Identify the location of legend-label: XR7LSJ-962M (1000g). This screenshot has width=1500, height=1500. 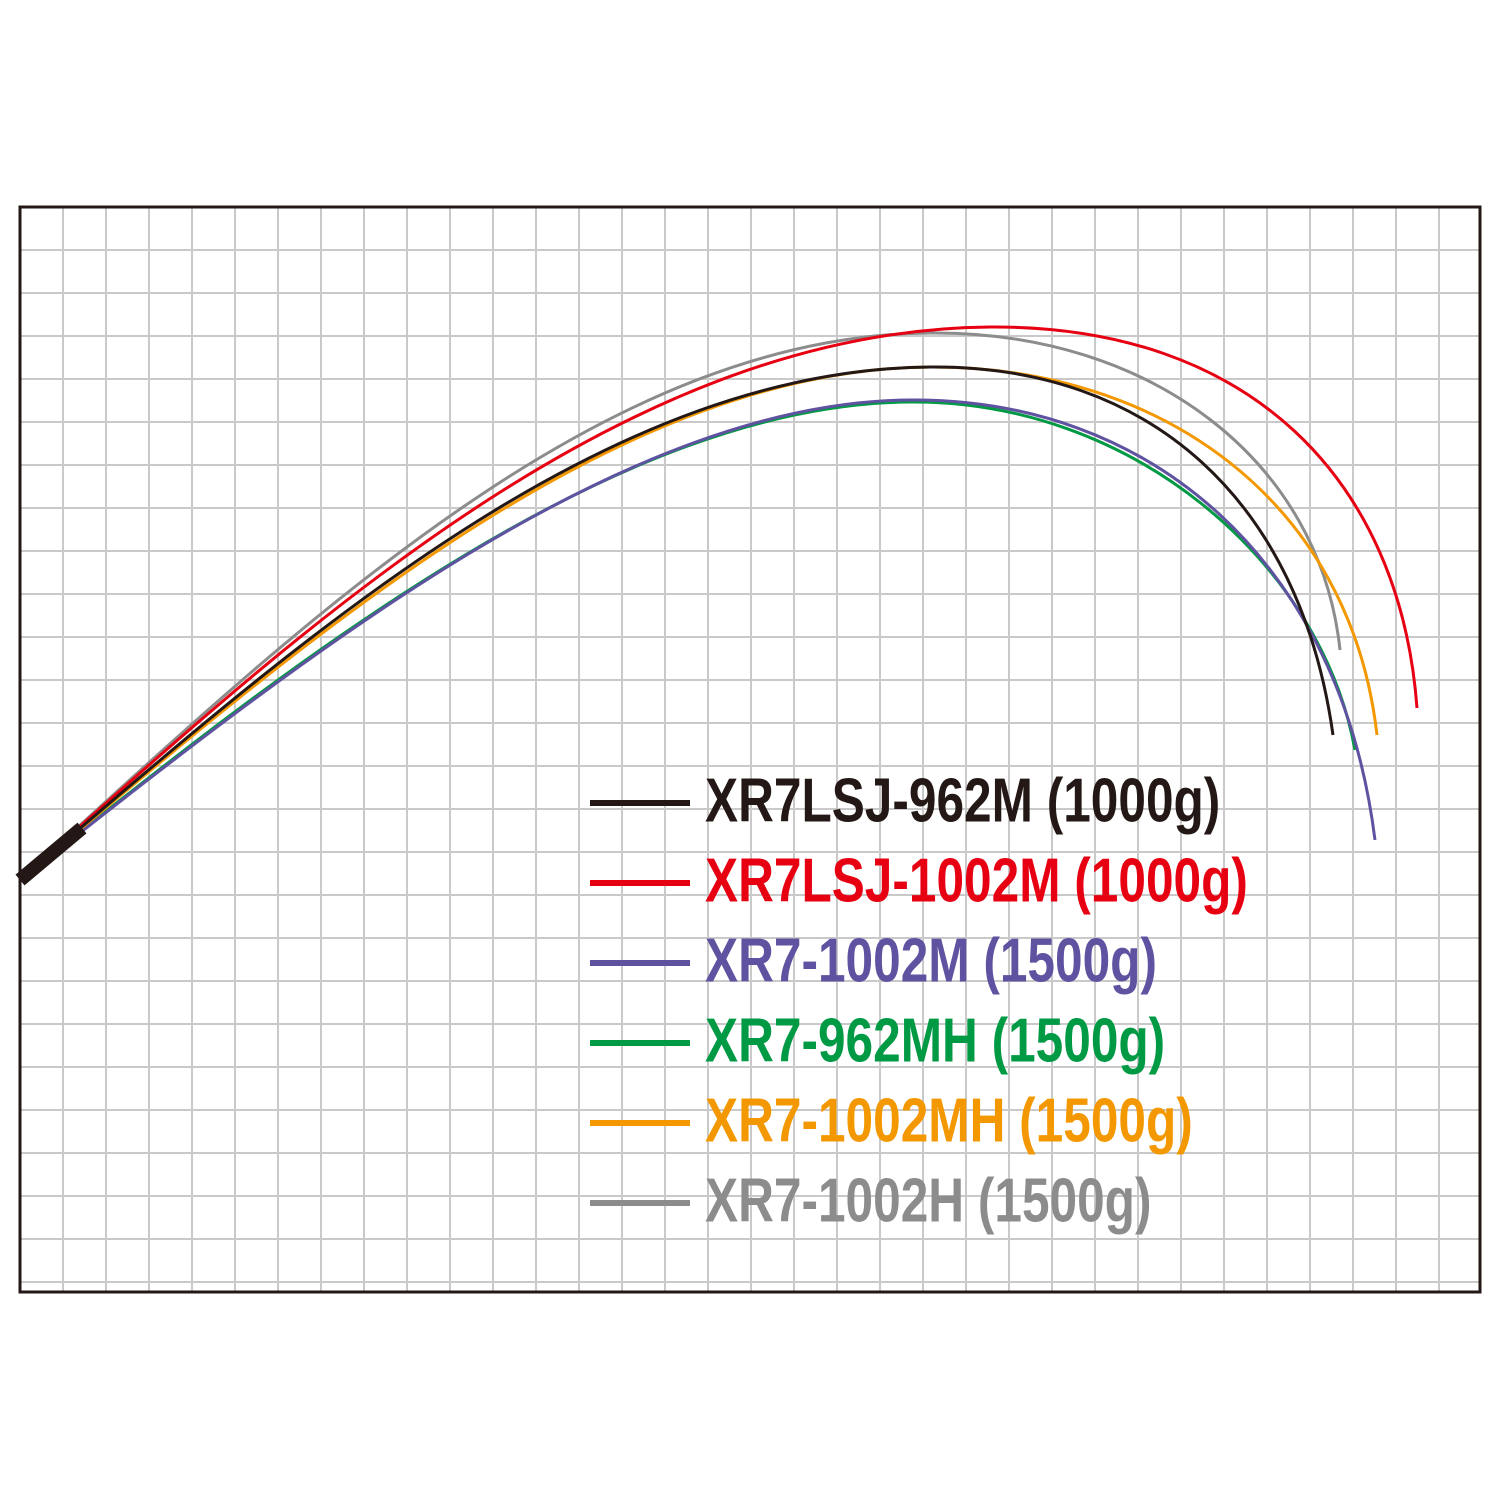
(962, 800).